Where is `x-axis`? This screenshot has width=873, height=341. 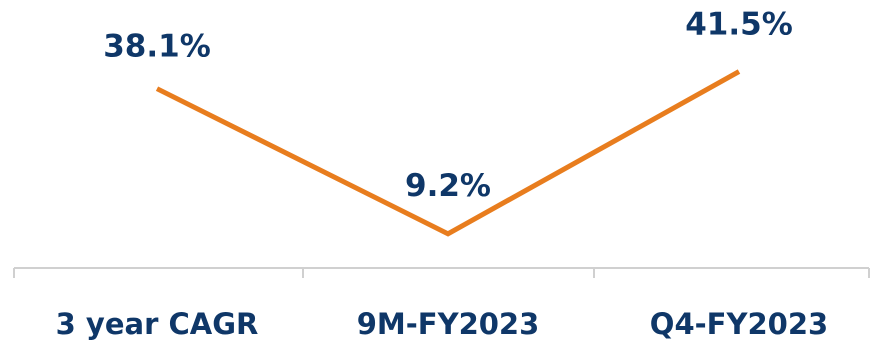 x-axis is located at coordinates (441, 272).